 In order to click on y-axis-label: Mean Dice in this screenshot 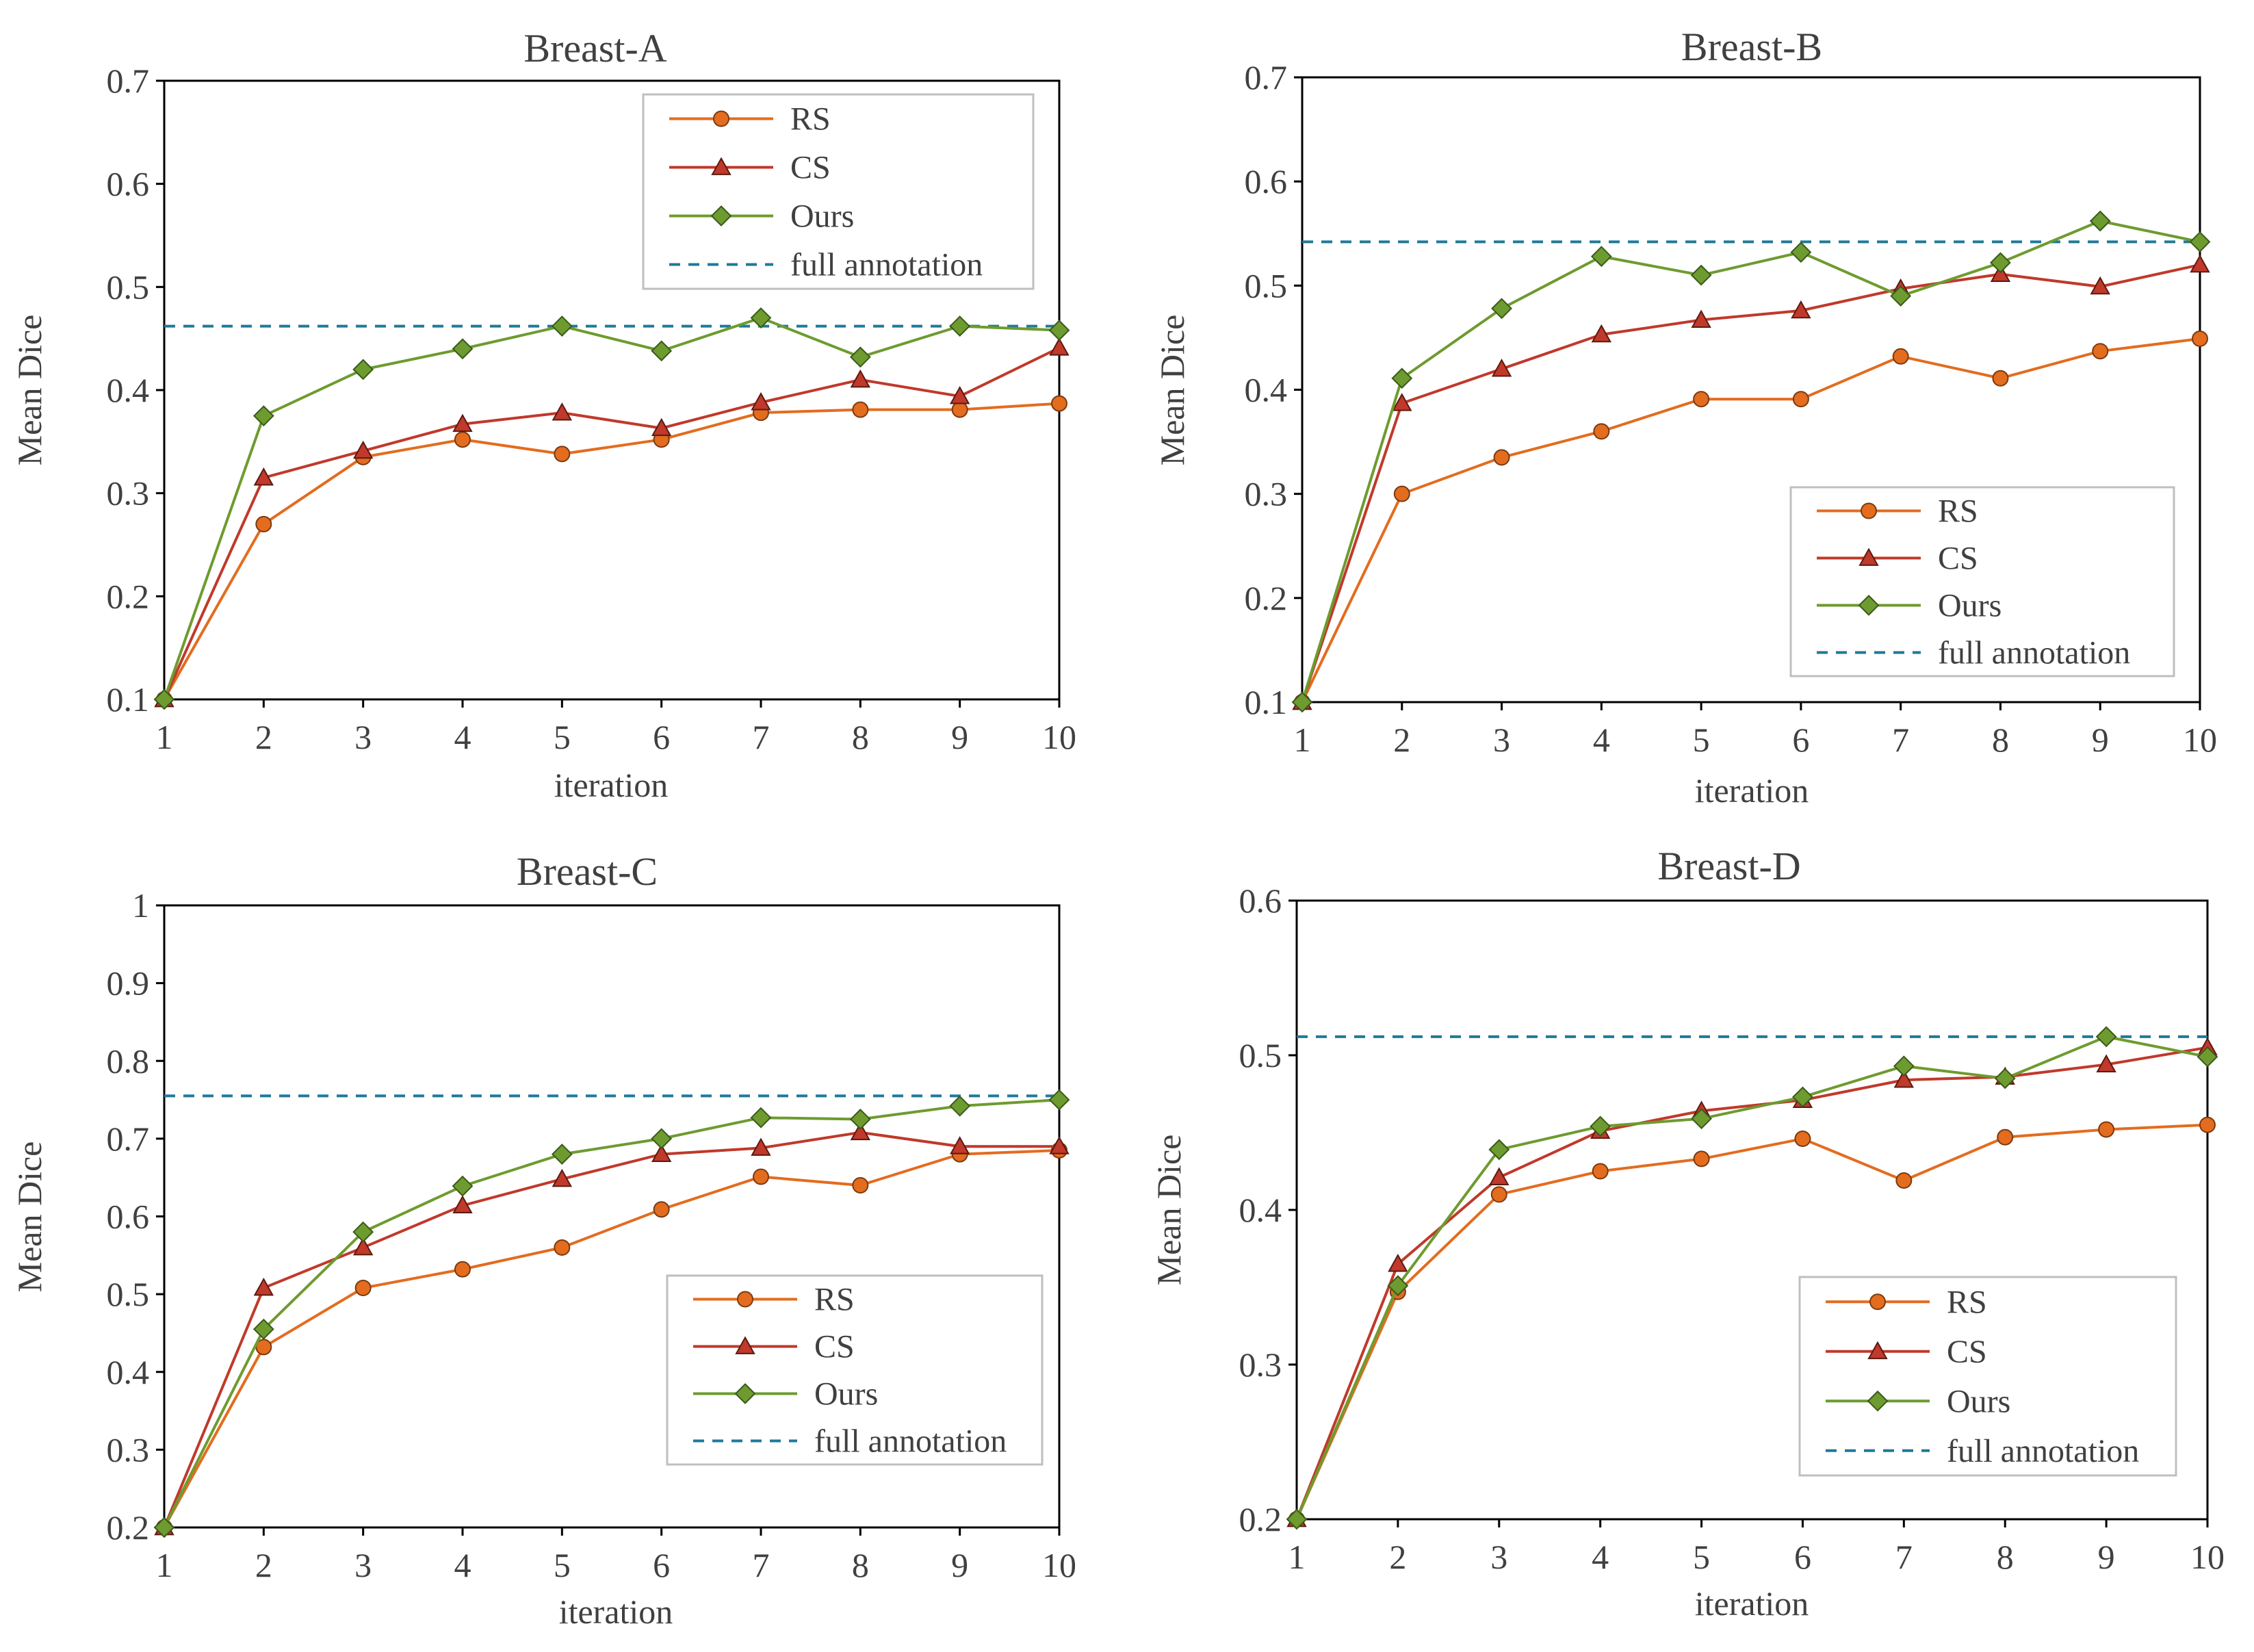, I will do `click(29, 1217)`.